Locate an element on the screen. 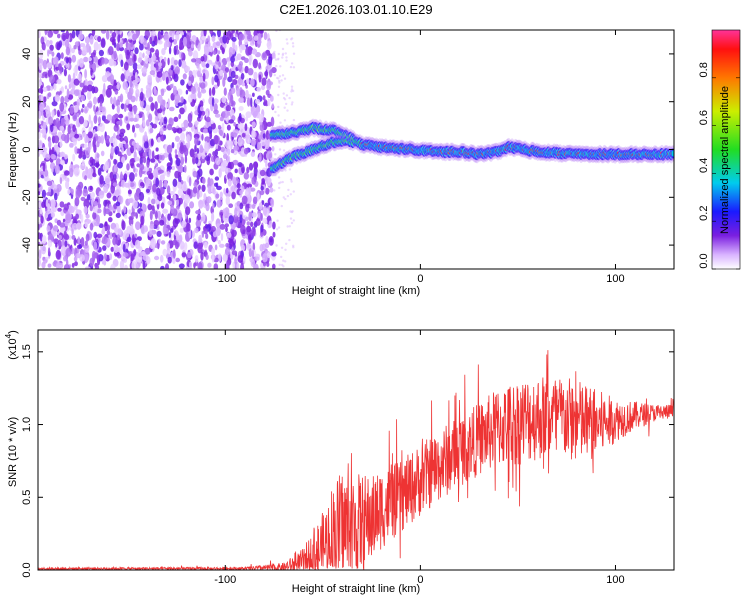  snr-x-tick-label: 0 is located at coordinates (420, 580).